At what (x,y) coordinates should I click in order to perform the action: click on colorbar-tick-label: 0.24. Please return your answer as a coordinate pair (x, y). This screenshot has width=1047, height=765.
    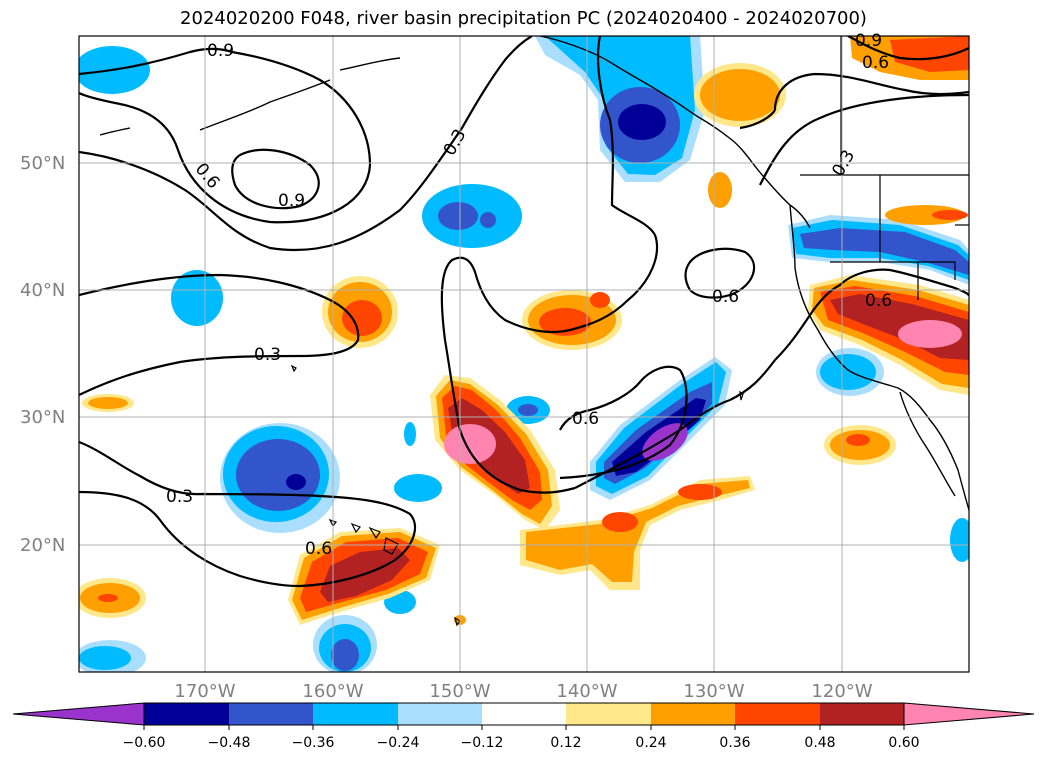
    Looking at the image, I should click on (650, 743).